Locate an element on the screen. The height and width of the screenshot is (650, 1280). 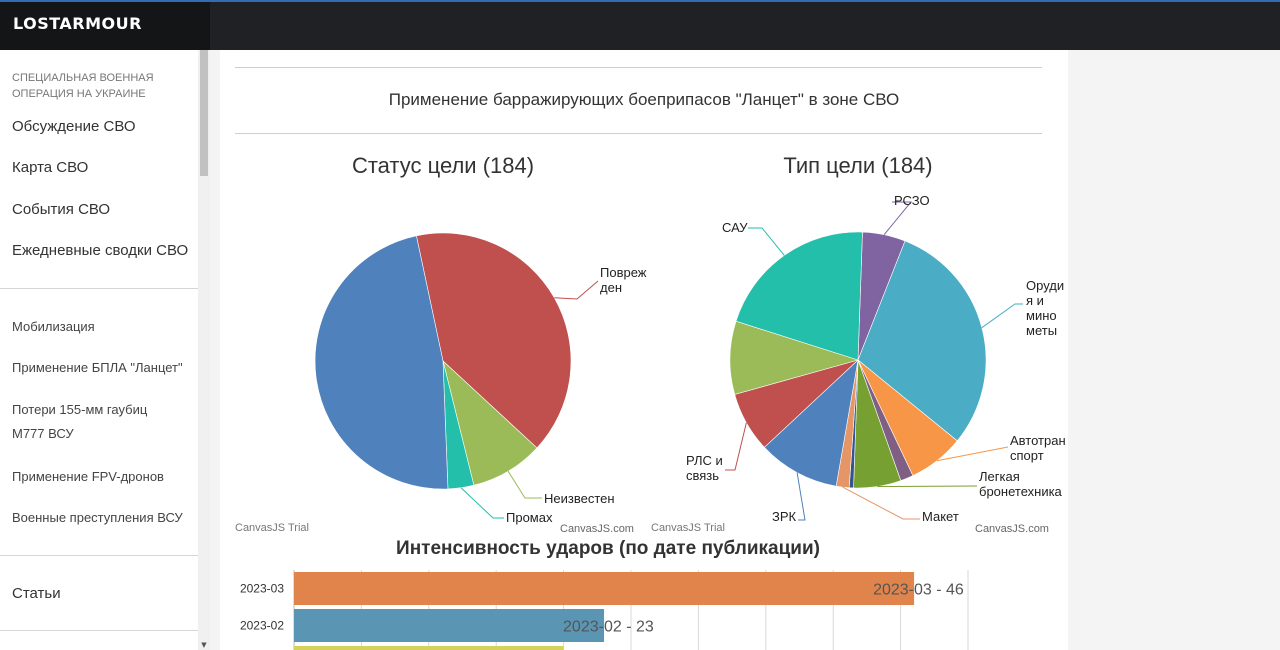
pie1-label-неизвестен: Неизвестен is located at coordinates (579, 498).